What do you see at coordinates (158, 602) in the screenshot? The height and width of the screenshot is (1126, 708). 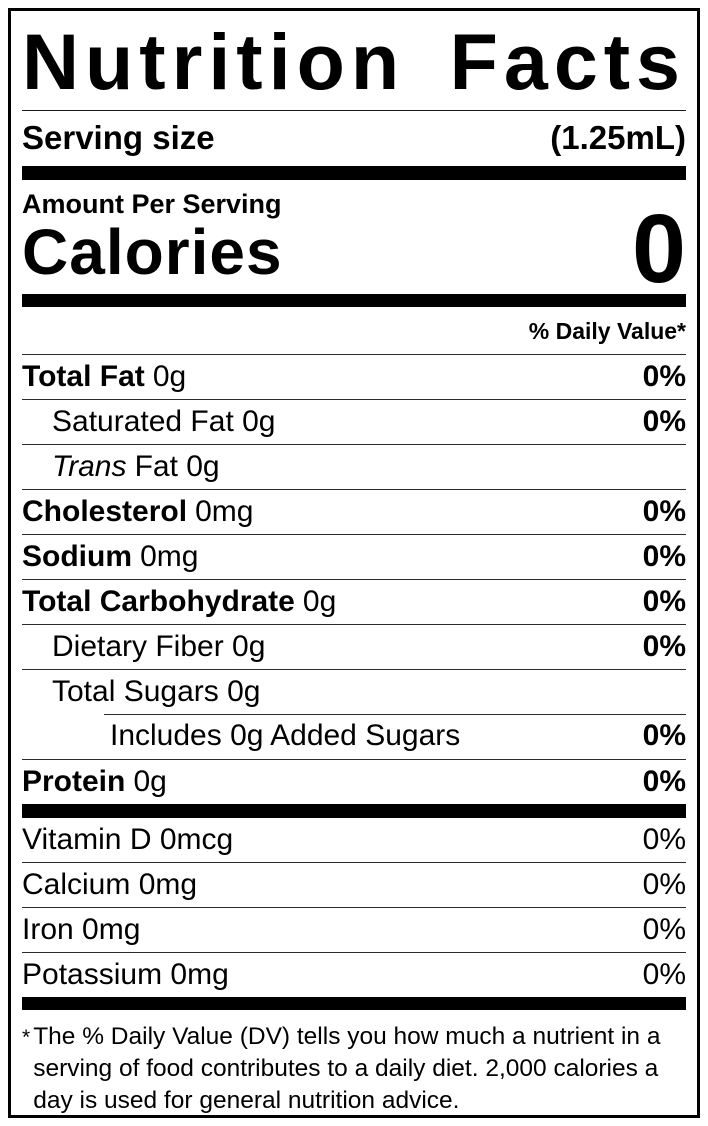 I see `nutrient-name: Total Carbohydrate` at bounding box center [158, 602].